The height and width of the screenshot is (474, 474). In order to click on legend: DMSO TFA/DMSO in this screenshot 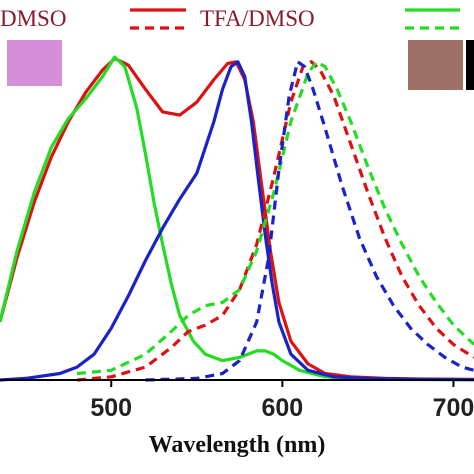, I will do `click(230, 18)`.